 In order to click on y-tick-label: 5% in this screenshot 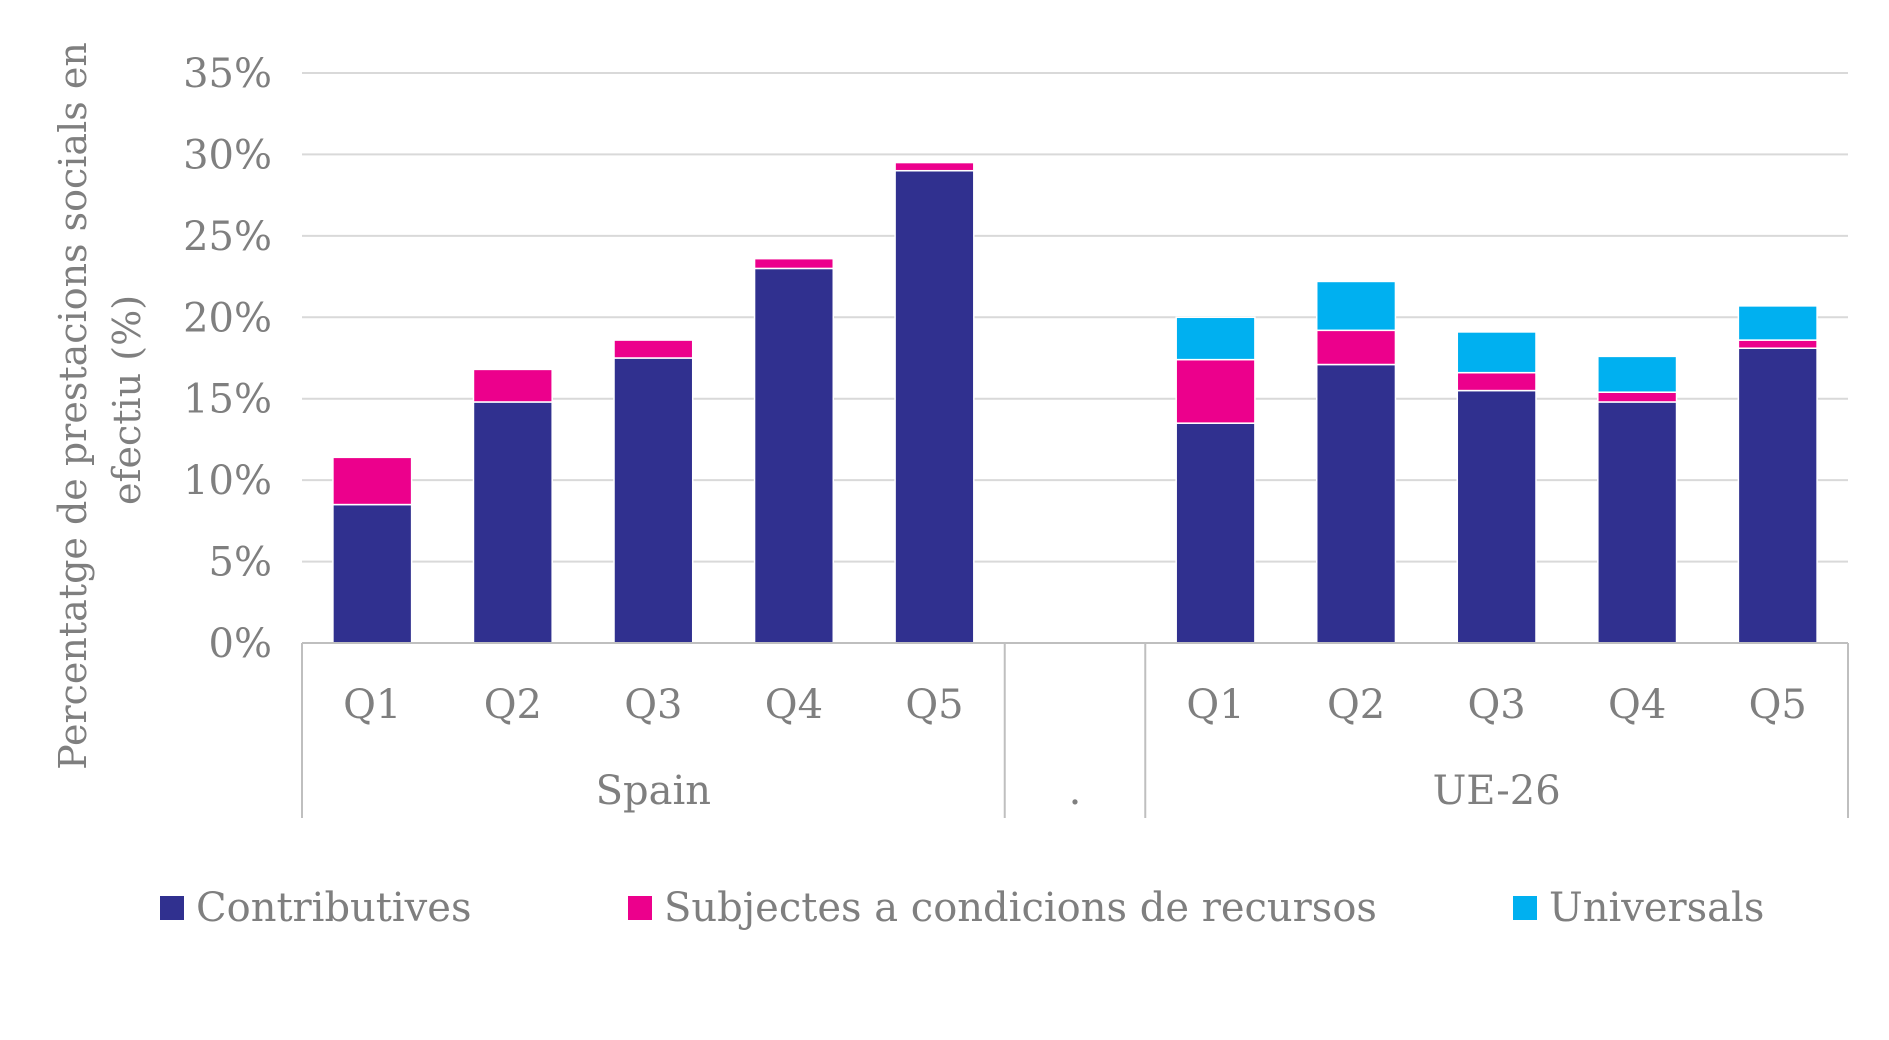, I will do `click(240, 563)`.